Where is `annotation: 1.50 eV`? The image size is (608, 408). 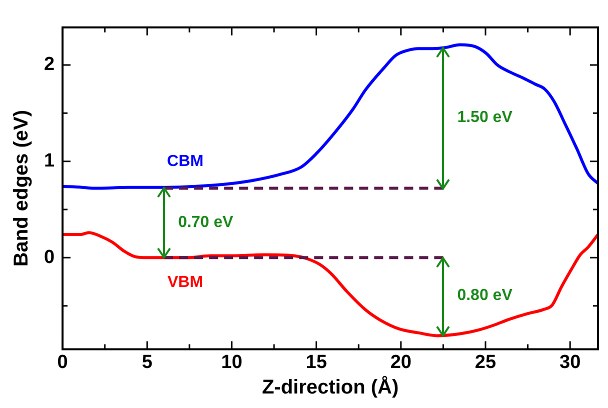
annotation: 1.50 eV is located at coordinates (484, 118).